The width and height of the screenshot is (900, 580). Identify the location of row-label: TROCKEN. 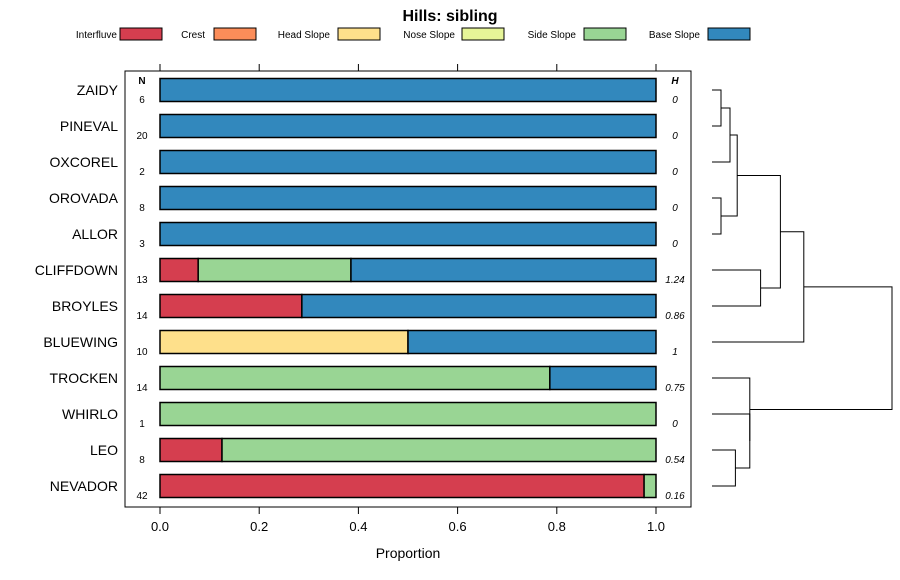
(84, 378).